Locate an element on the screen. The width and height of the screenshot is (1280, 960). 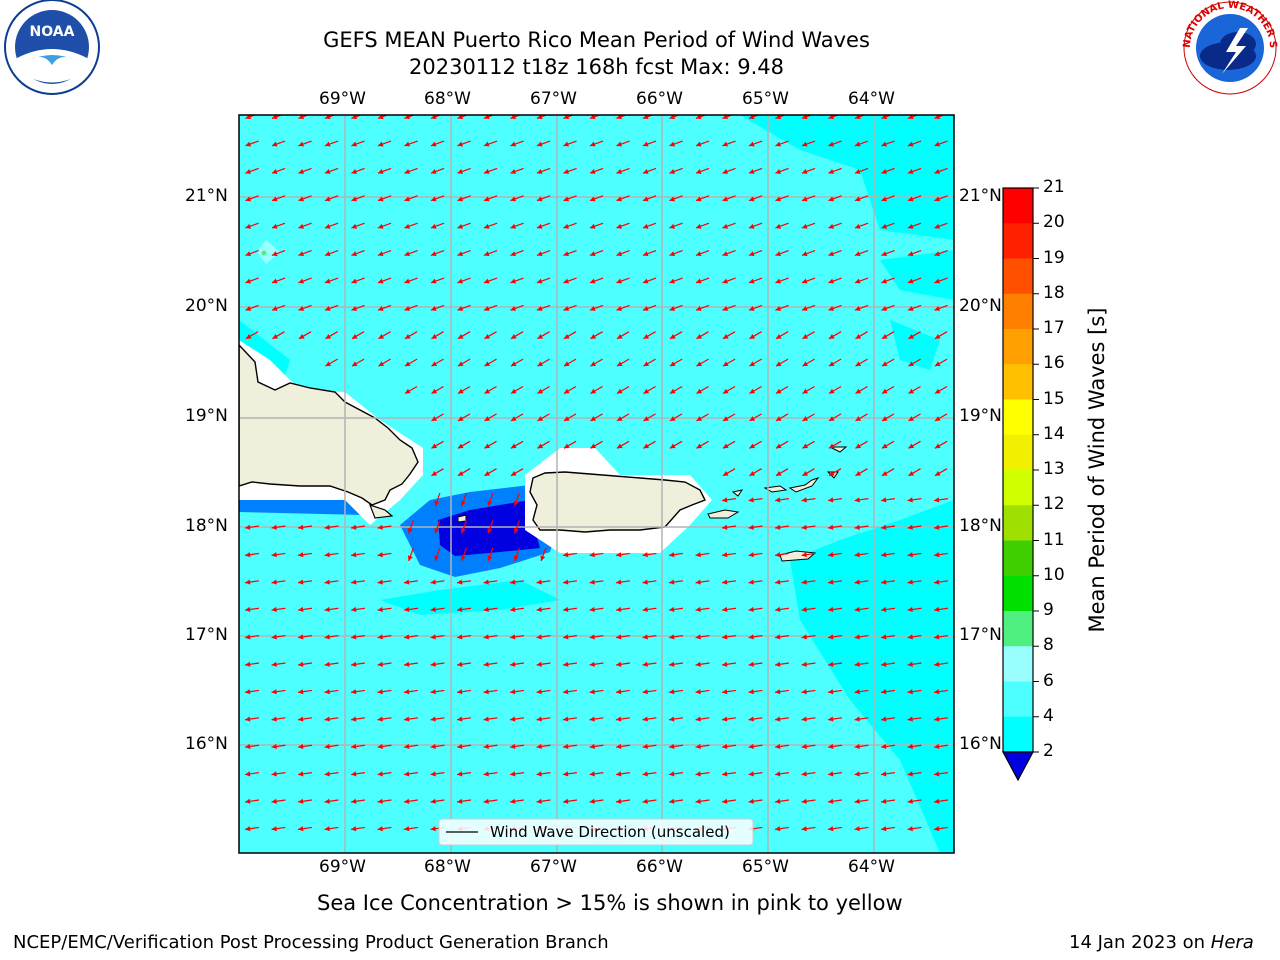
legend-label: Wind Wave Direction (unscaled) is located at coordinates (610, 832).